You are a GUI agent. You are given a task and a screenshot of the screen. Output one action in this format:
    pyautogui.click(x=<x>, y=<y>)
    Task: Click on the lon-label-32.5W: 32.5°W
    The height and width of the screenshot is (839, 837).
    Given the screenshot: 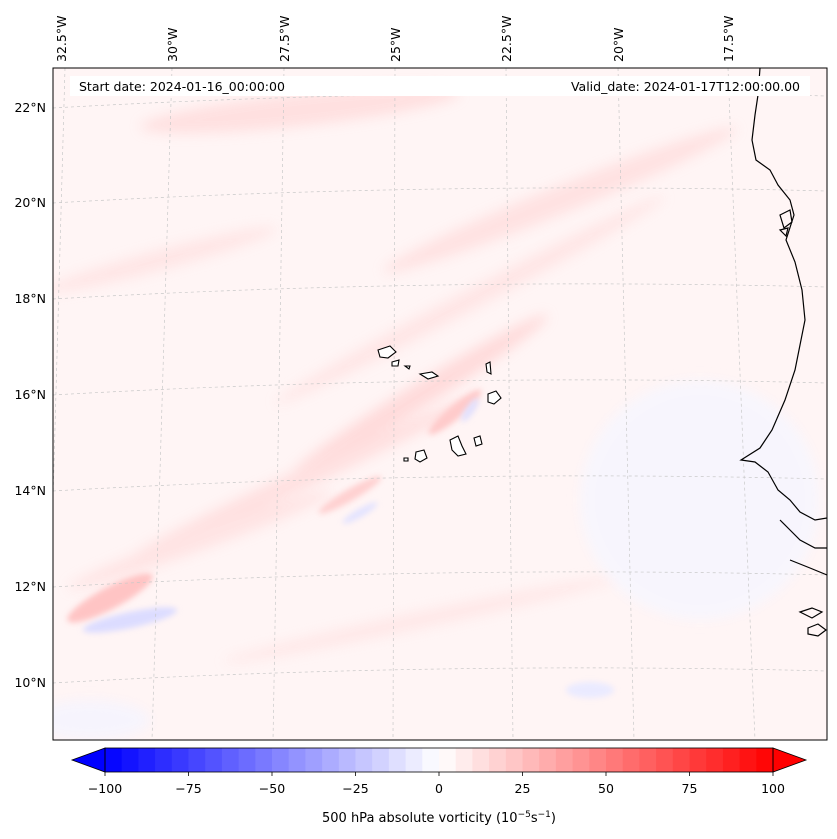 What is the action you would take?
    pyautogui.click(x=61, y=39)
    